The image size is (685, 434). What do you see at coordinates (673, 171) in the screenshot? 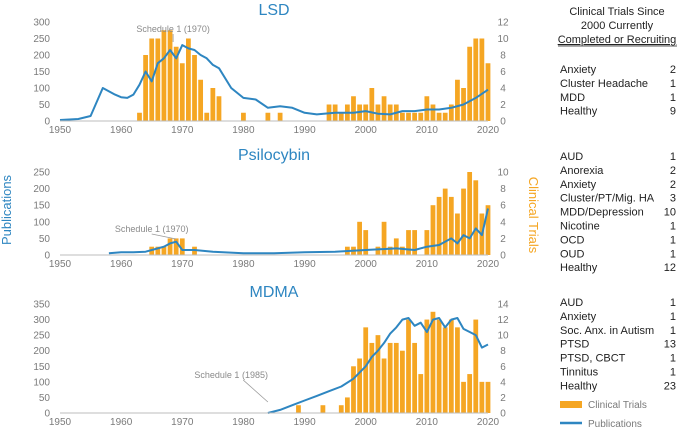
I see `panel-2-table-value-1: 2` at bounding box center [673, 171].